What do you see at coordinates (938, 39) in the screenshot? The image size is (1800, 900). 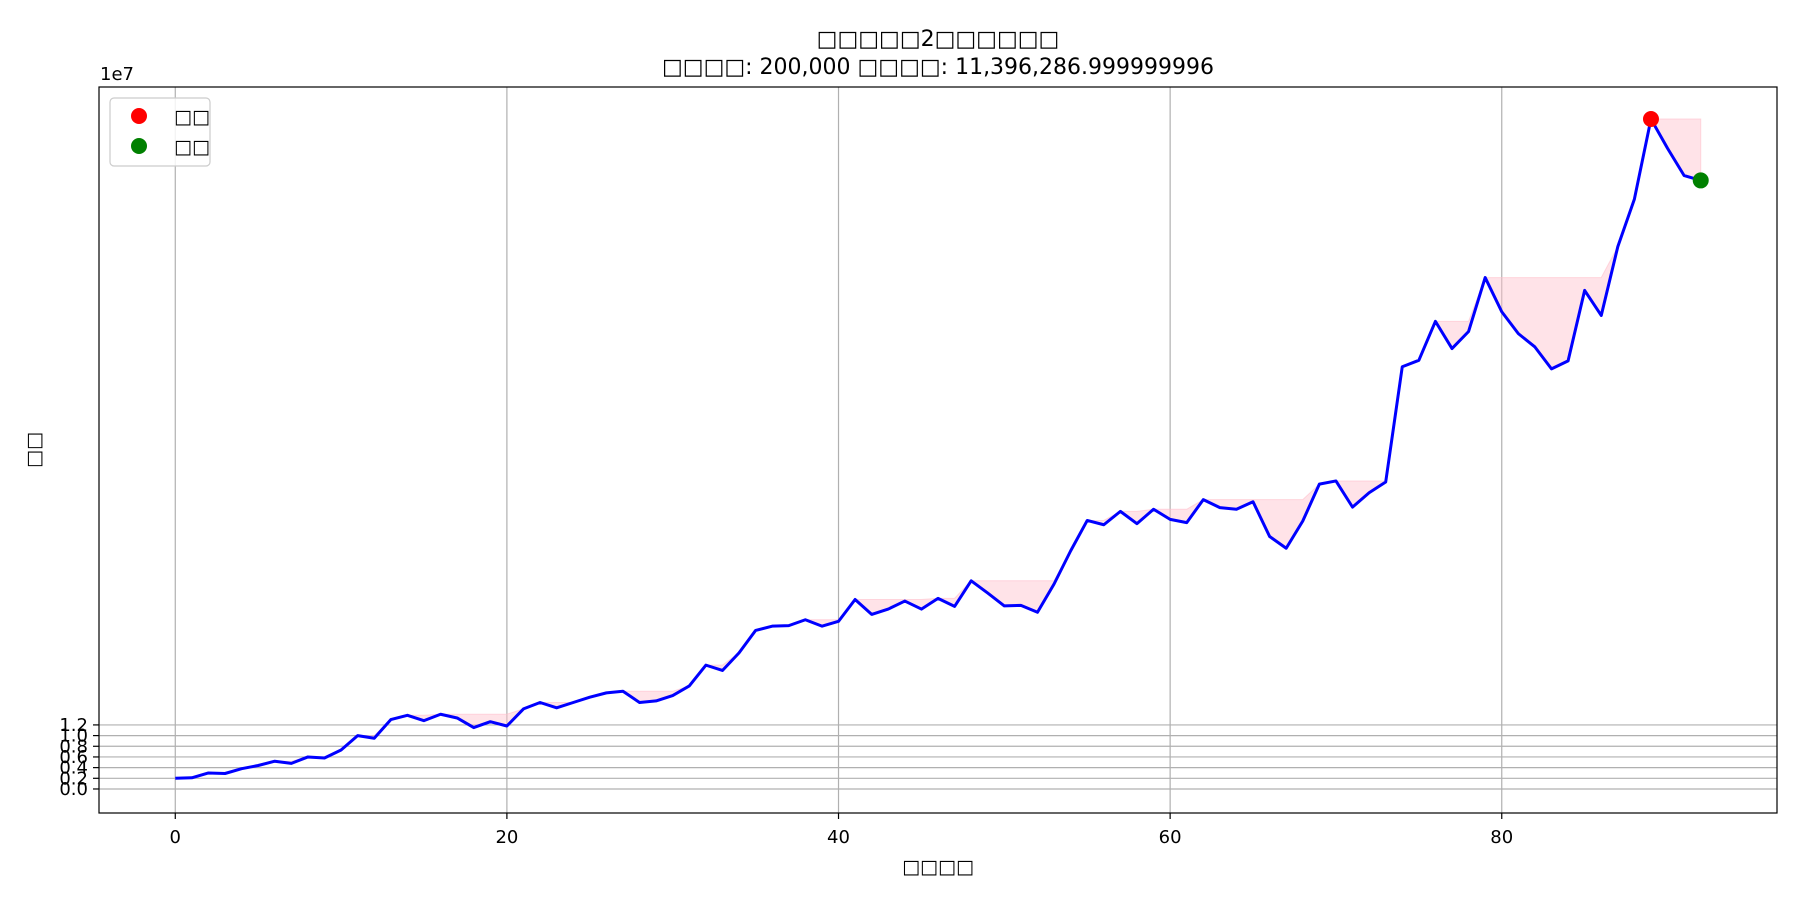 I see `chart-title: □□□□□2□□□□□□` at bounding box center [938, 39].